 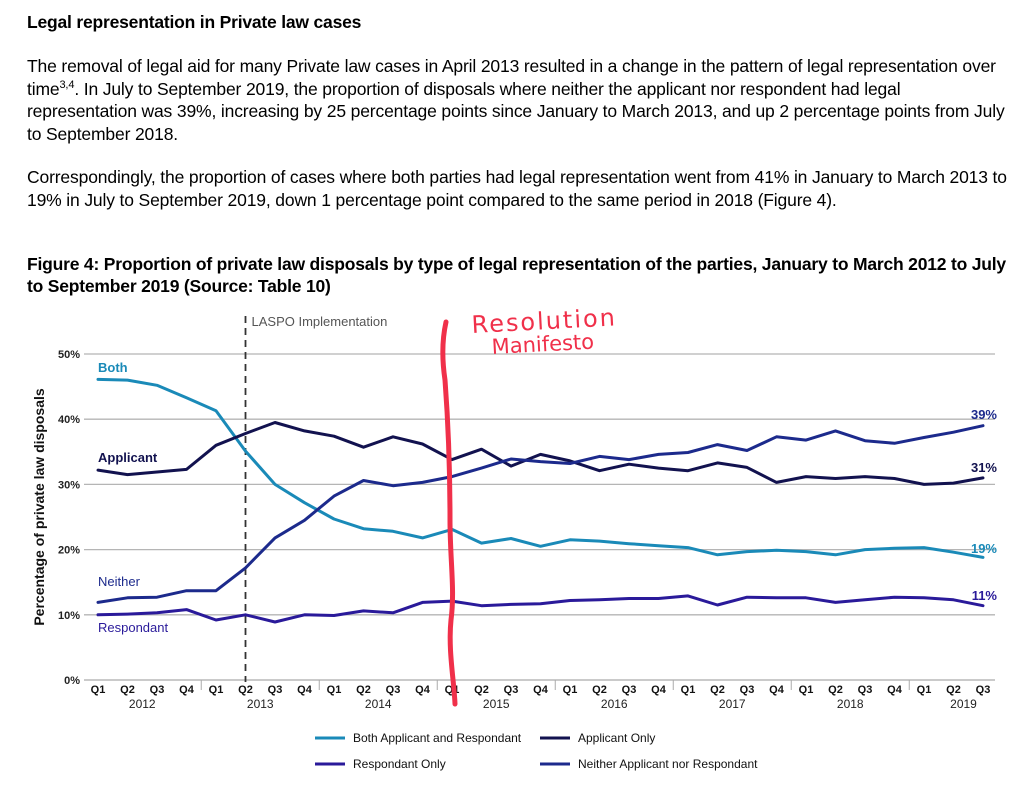 What do you see at coordinates (72, 681) in the screenshot?
I see `y-tick-label: 0%` at bounding box center [72, 681].